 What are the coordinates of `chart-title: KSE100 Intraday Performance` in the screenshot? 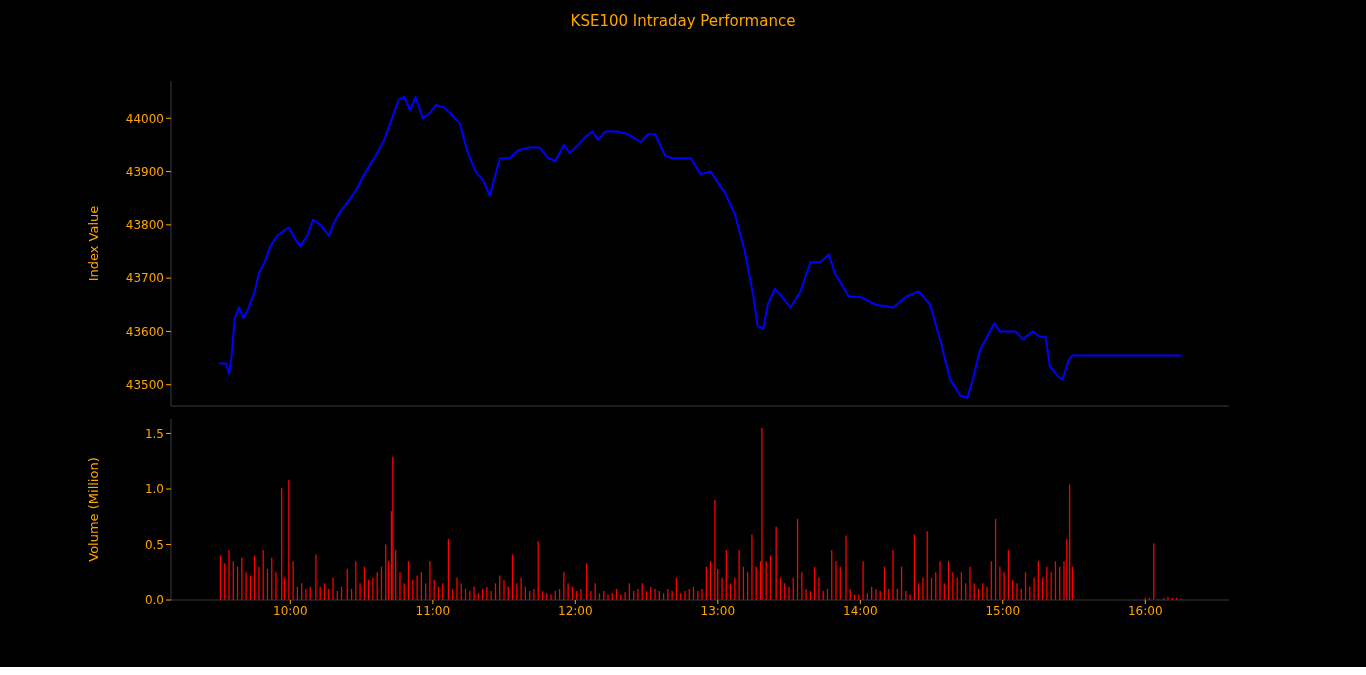 It's located at (683, 21).